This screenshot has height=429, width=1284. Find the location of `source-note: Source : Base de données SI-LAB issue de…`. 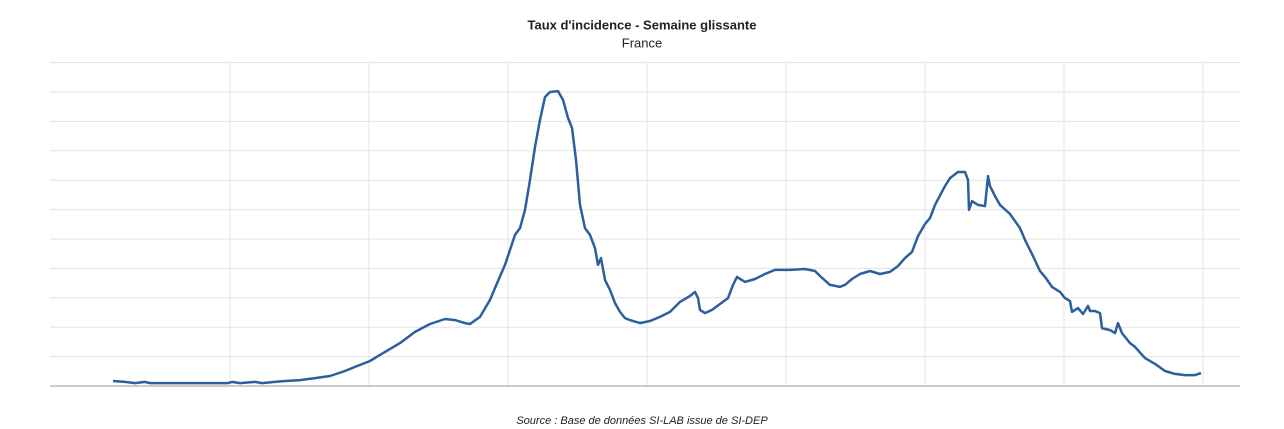

source-note: Source : Base de données SI-LAB issue de… is located at coordinates (642, 421).